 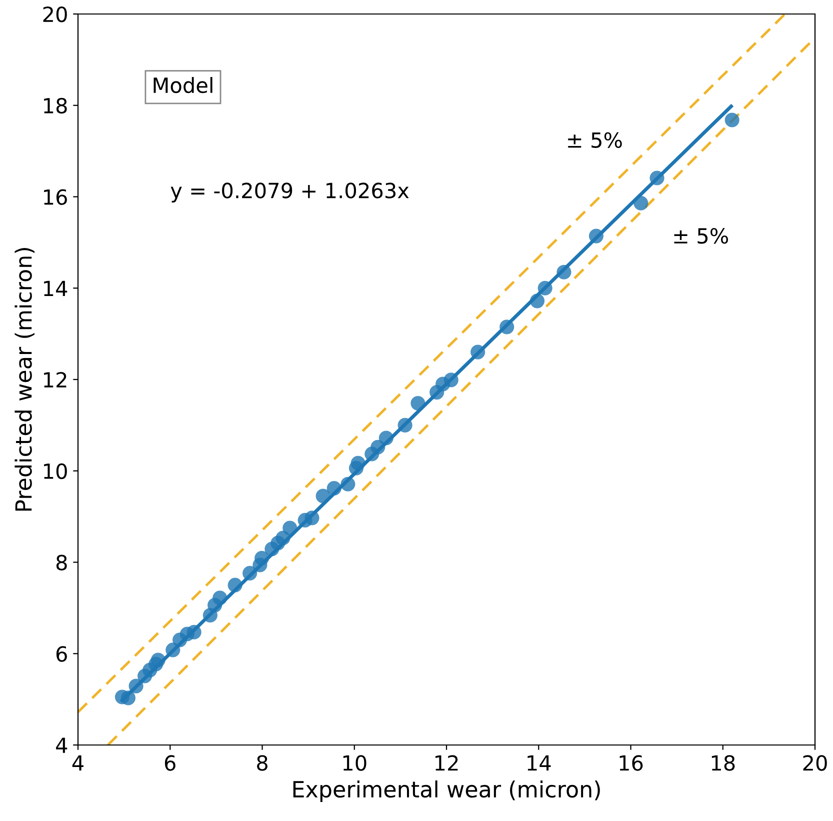 What do you see at coordinates (539, 763) in the screenshot?
I see `x-tick-label: 14` at bounding box center [539, 763].